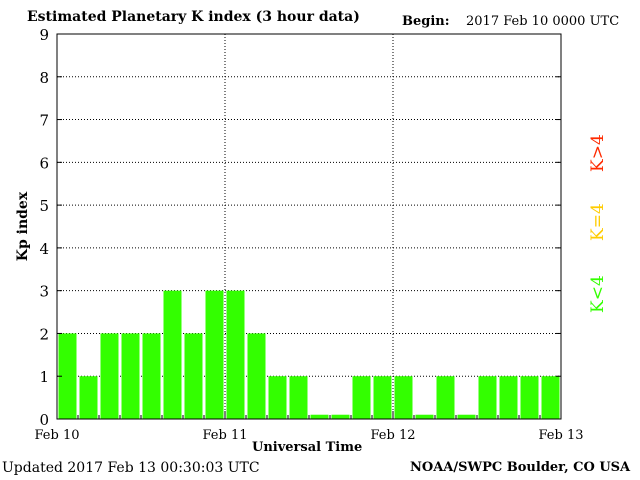  What do you see at coordinates (44, 78) in the screenshot?
I see `y-tick-label: 8` at bounding box center [44, 78].